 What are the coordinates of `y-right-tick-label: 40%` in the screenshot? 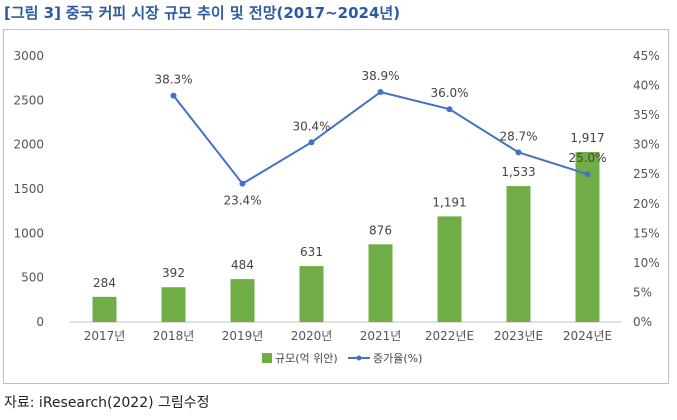 It's located at (646, 86).